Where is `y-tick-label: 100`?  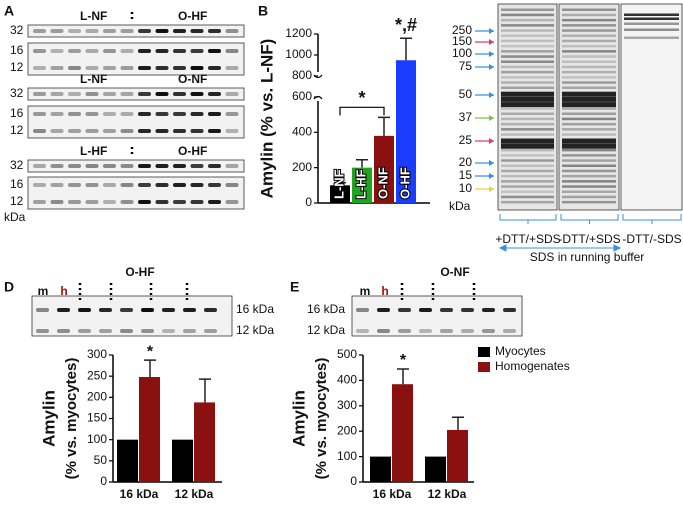
y-tick-label: 100 is located at coordinates (97, 439).